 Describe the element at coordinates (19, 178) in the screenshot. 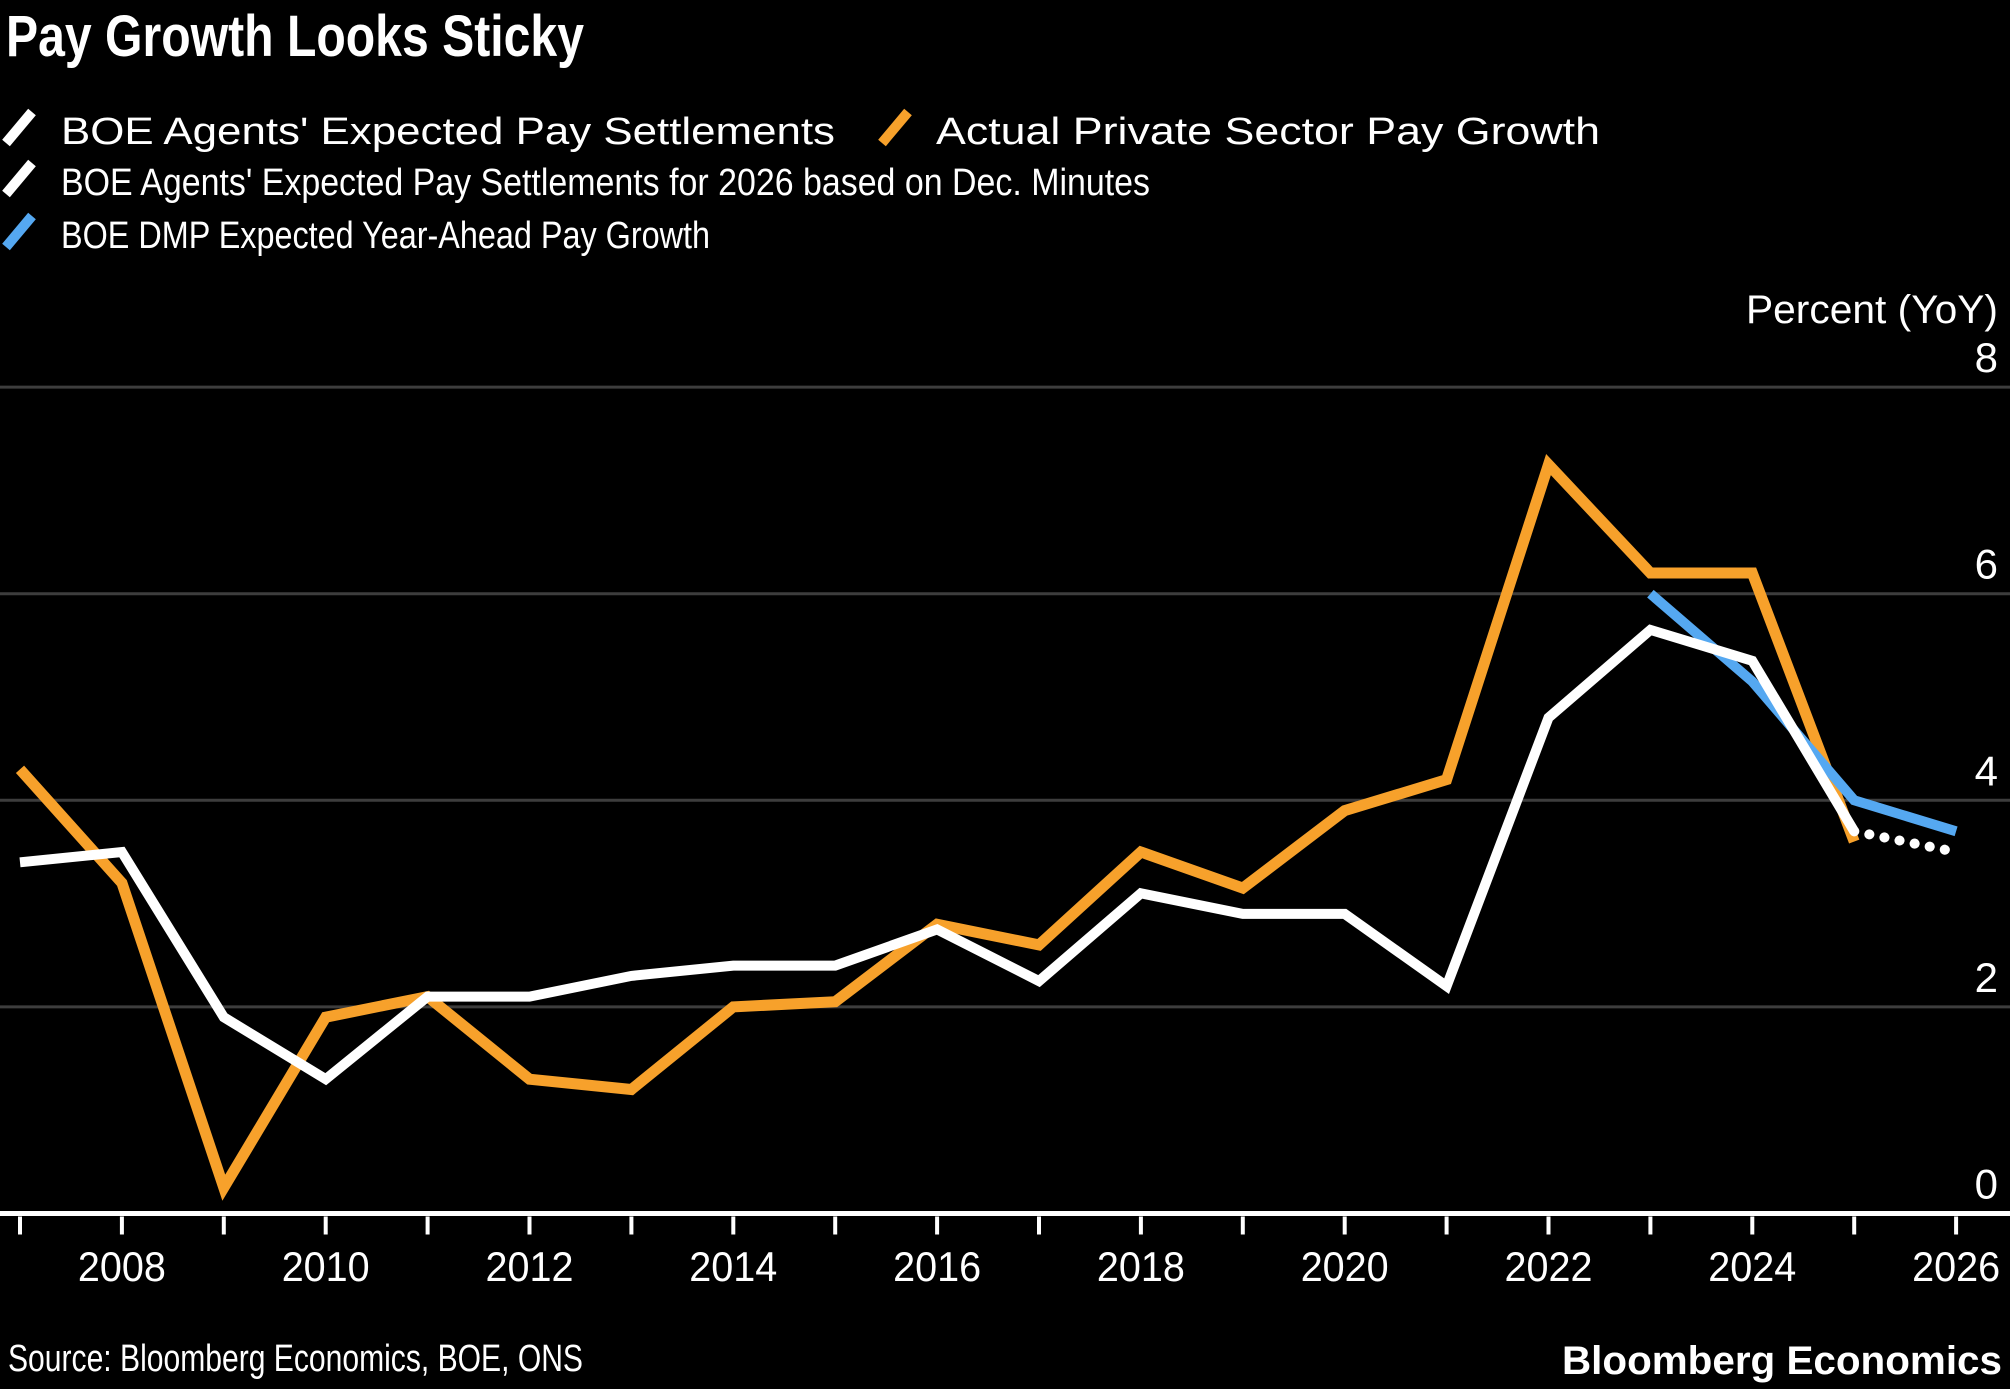

I see `legend-marker-white-dotted-icon` at that location.